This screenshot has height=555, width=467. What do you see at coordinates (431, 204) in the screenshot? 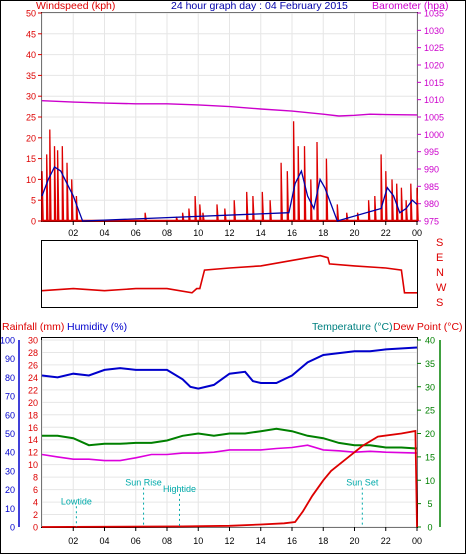
I see `baro-y-tick-label: 980` at bounding box center [431, 204].